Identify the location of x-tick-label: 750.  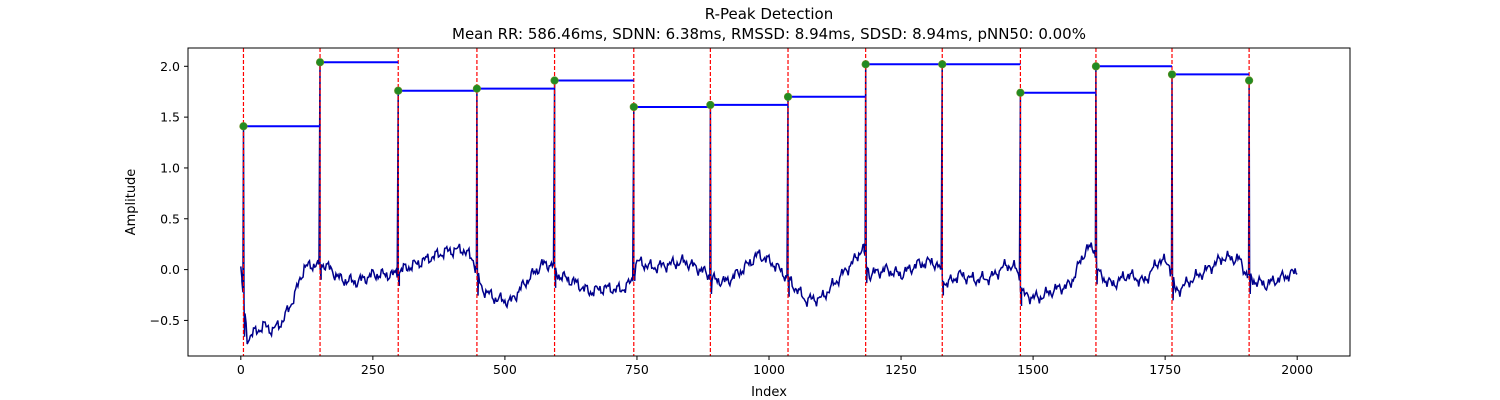
(637, 369).